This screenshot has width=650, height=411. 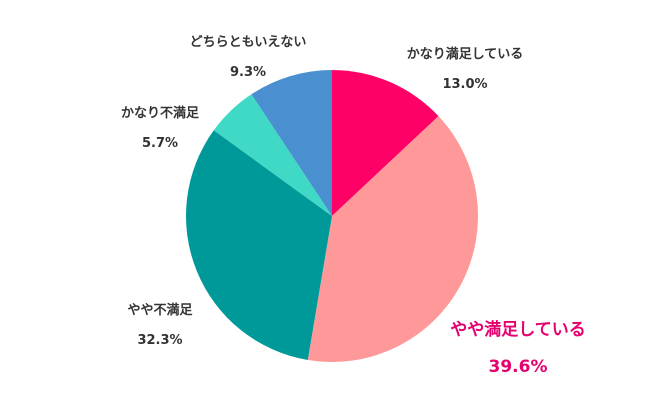 I want to click on slice-value-label: 39.6%, so click(x=518, y=367).